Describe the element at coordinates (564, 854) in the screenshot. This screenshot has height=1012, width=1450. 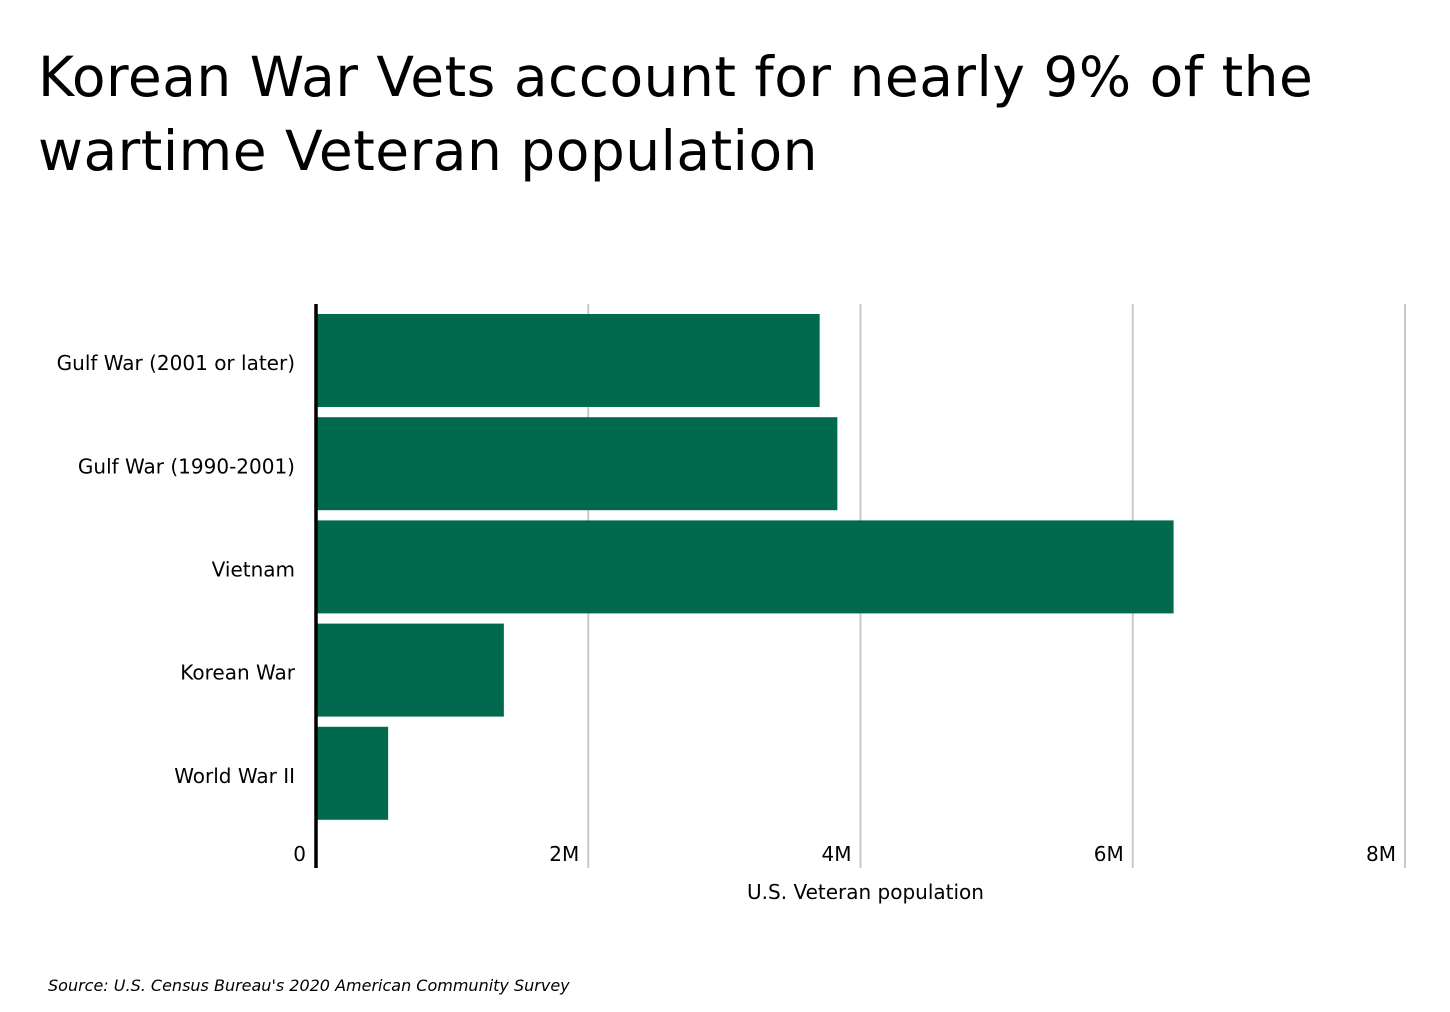
I see `x-tick-label: 2M` at that location.